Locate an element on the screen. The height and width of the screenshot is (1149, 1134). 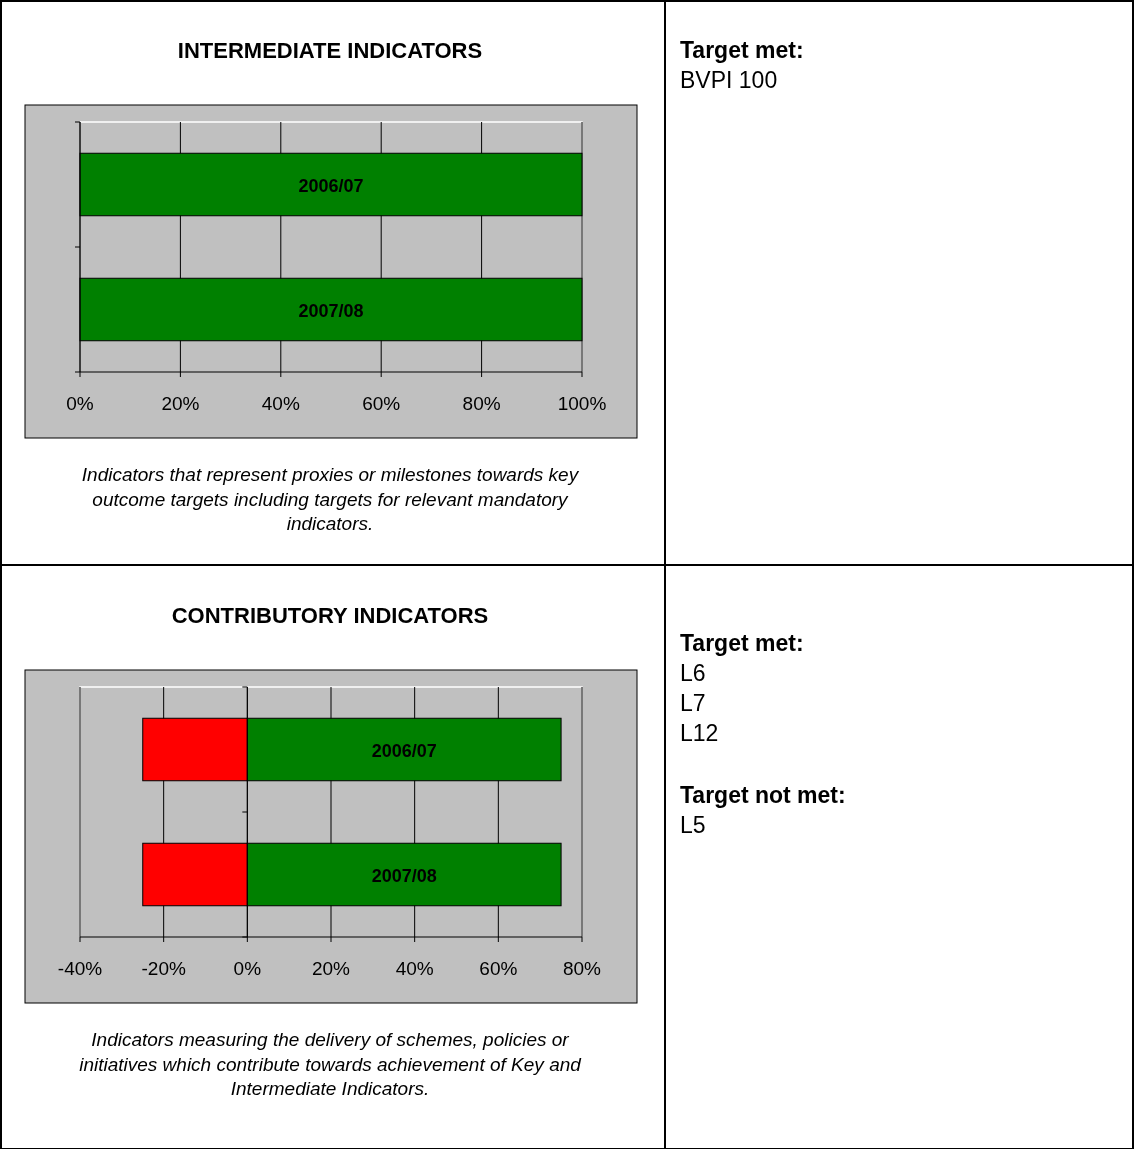
text: L7 is located at coordinates (693, 703).